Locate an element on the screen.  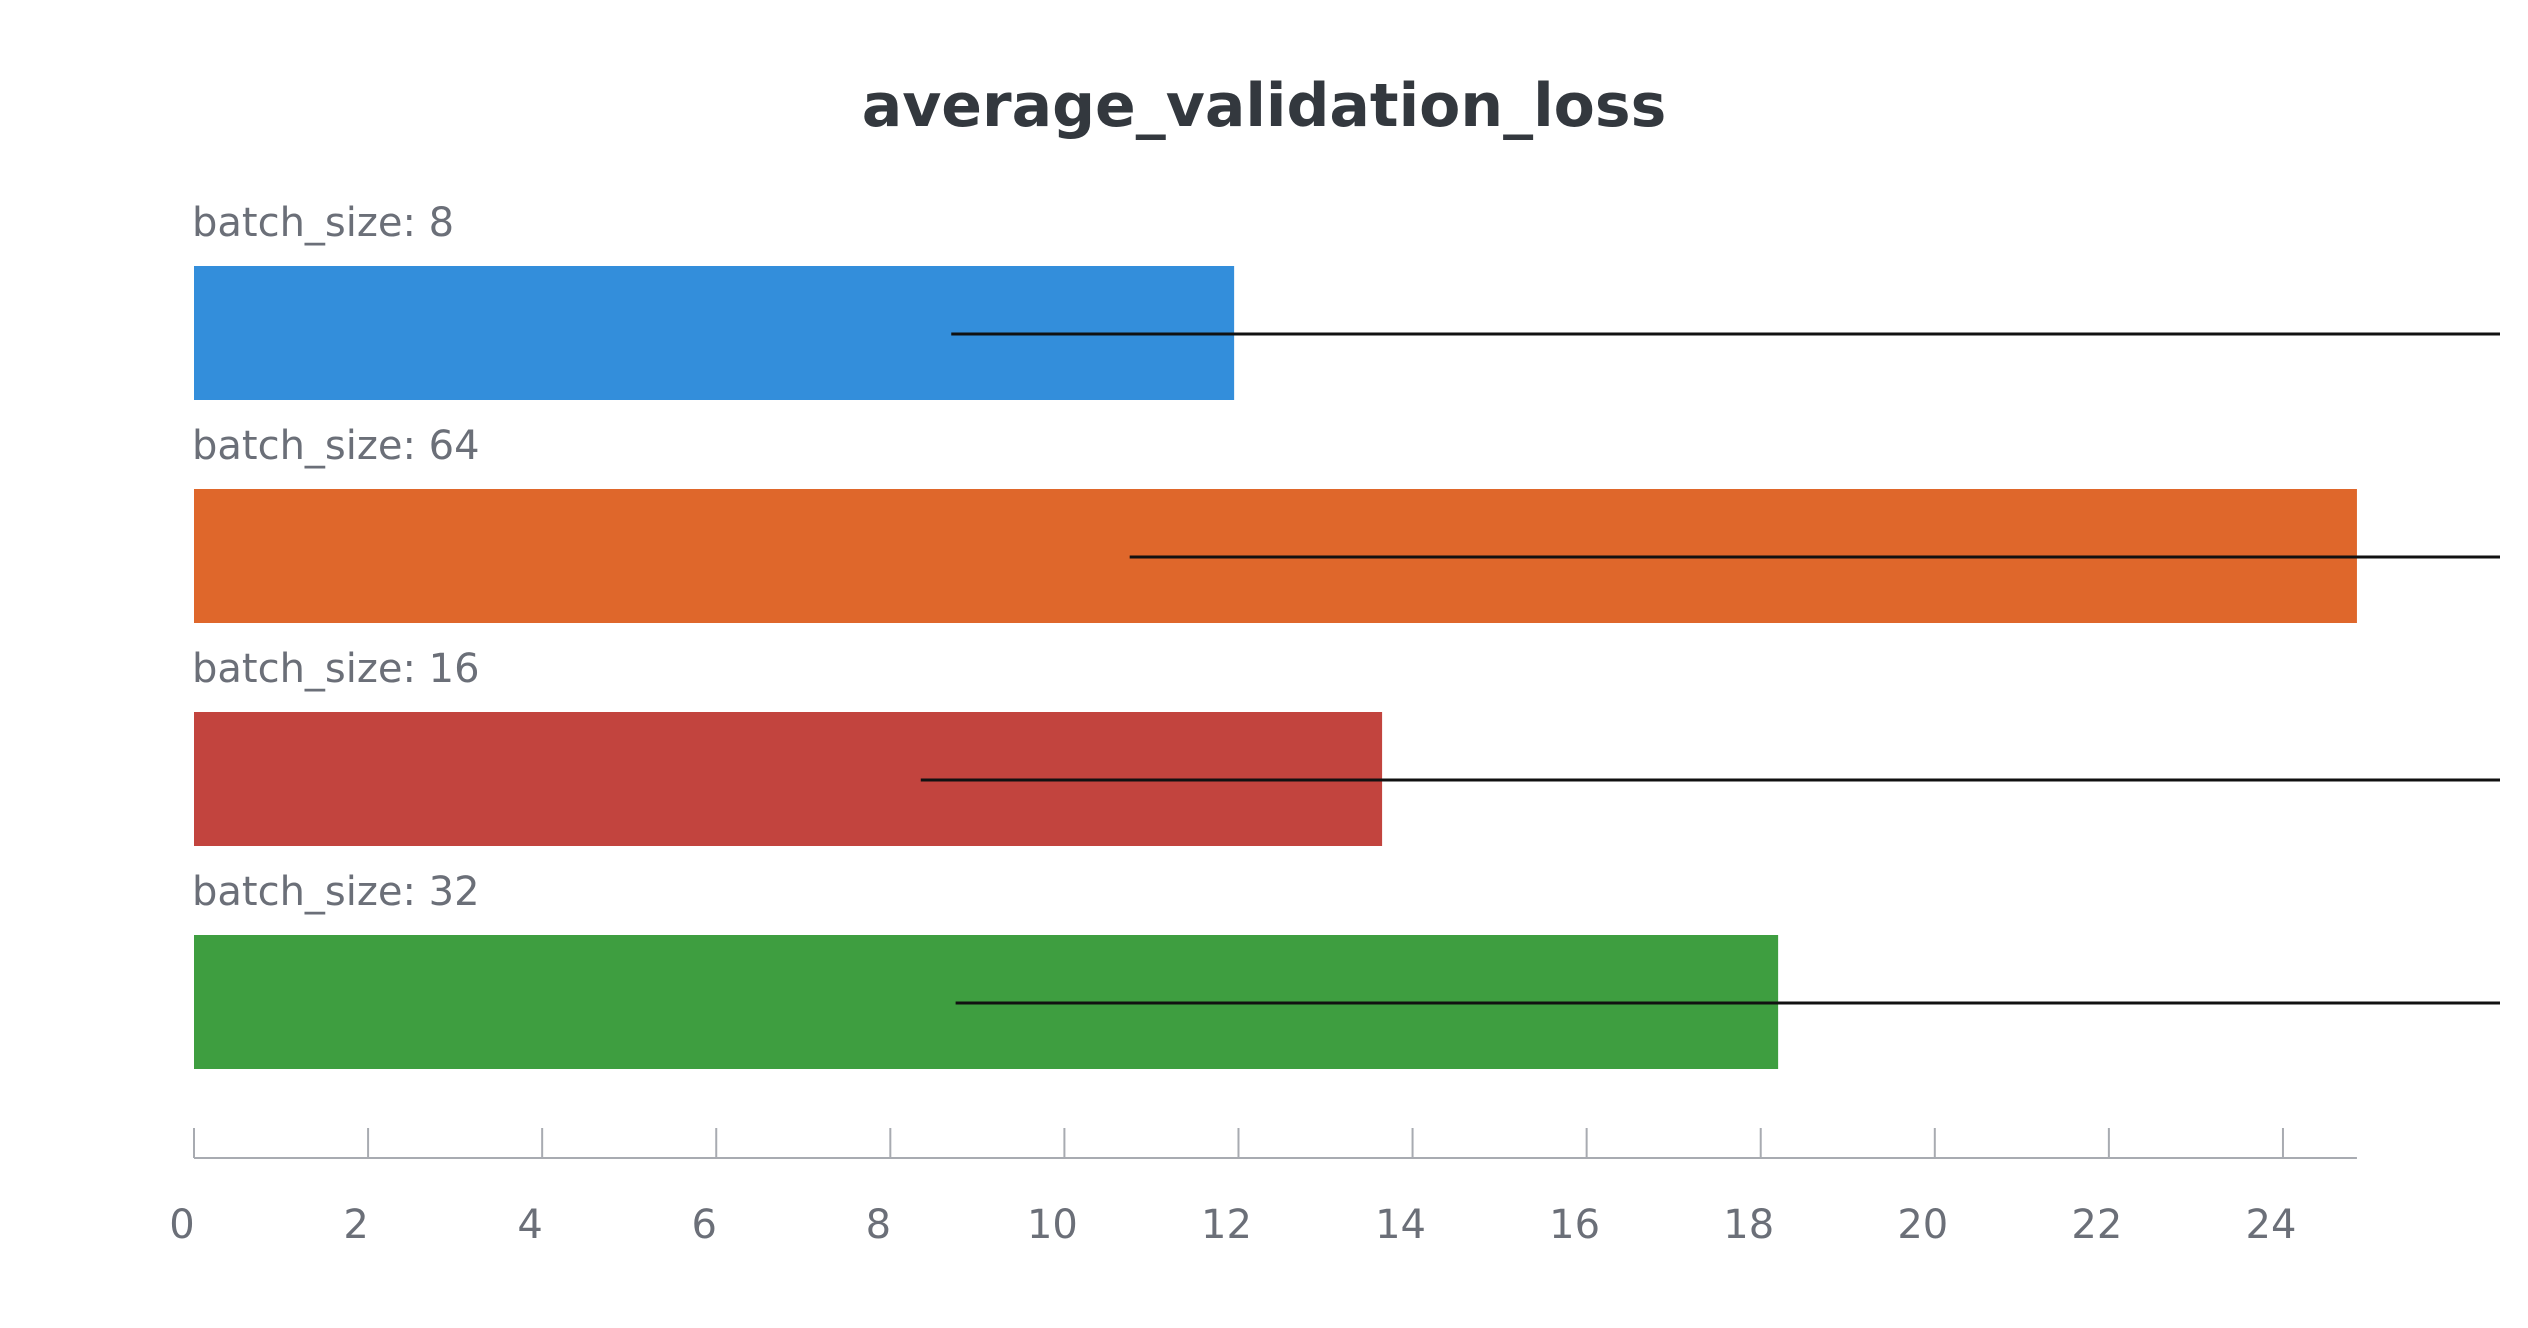
chart-title: average_validation_loss is located at coordinates (1264, 106).